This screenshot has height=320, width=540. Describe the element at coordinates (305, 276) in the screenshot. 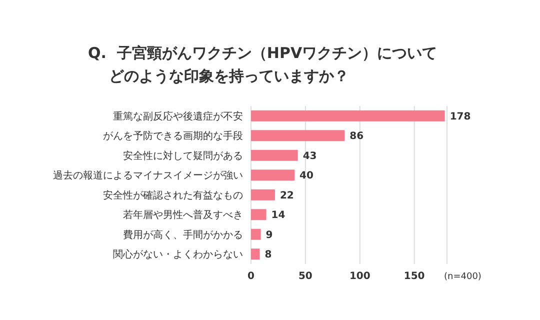

I see `x-tick-label: 50` at that location.